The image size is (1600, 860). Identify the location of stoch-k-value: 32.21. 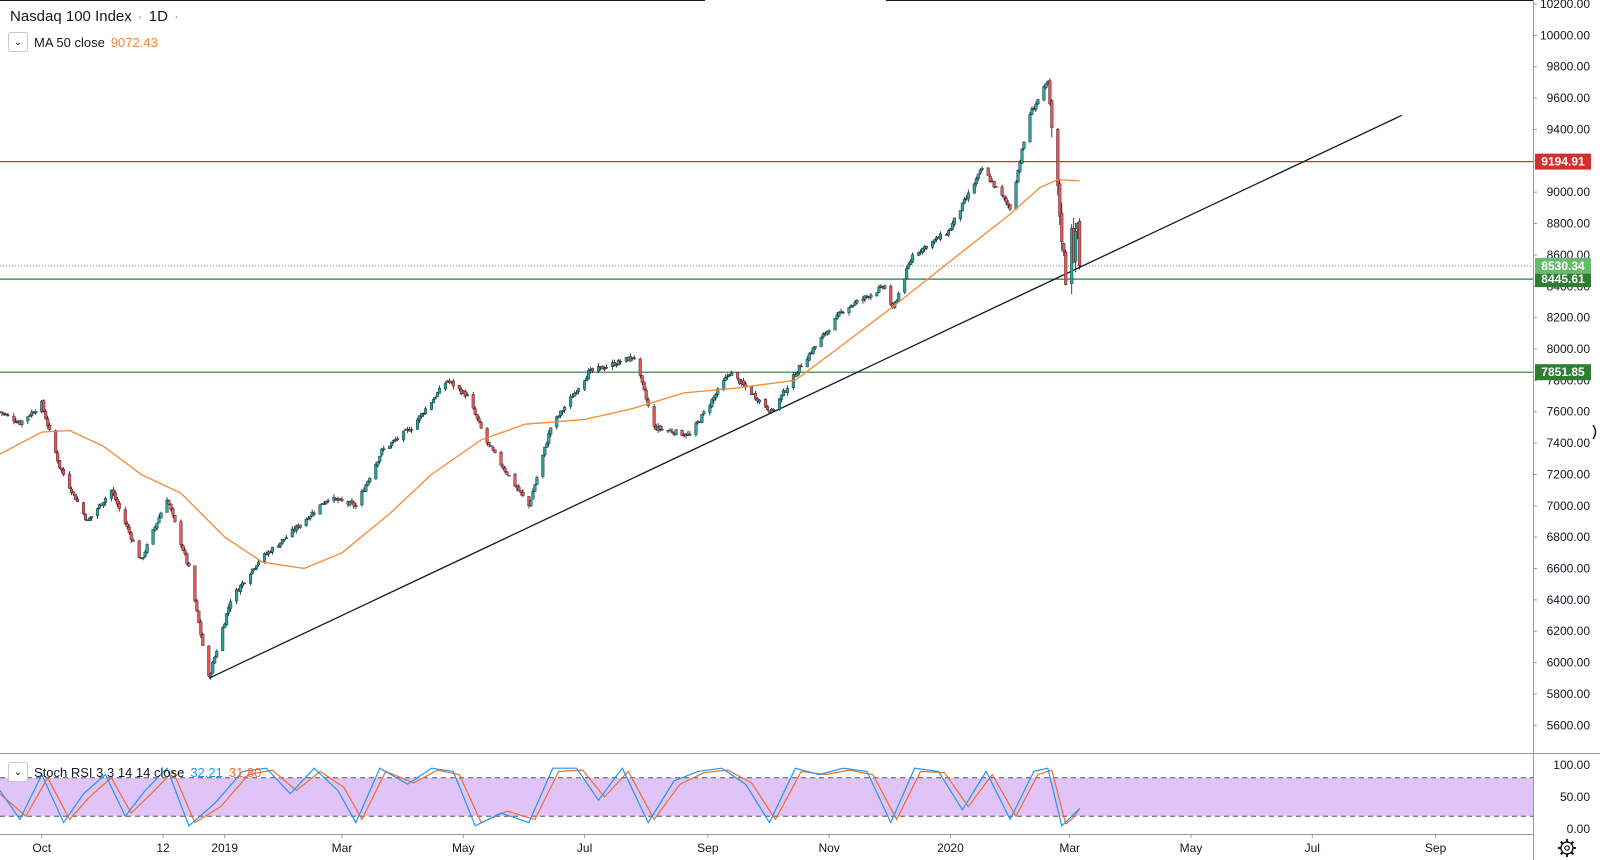
(206, 772).